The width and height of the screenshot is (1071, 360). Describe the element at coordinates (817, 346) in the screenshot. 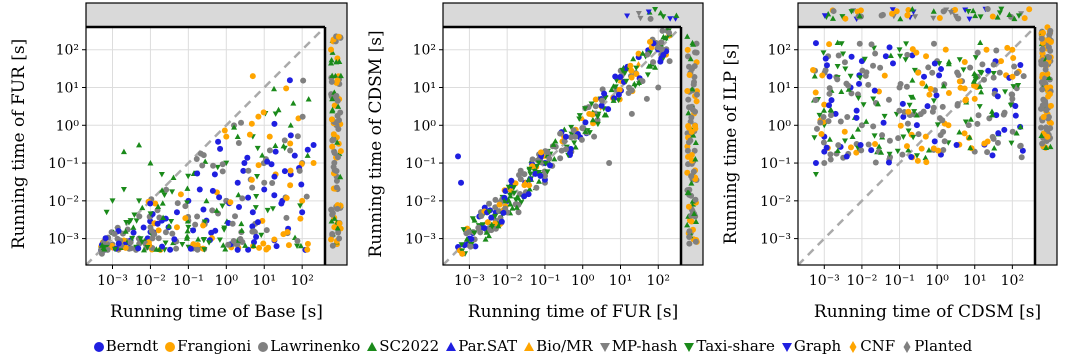

I see `legend-label: Graph` at that location.